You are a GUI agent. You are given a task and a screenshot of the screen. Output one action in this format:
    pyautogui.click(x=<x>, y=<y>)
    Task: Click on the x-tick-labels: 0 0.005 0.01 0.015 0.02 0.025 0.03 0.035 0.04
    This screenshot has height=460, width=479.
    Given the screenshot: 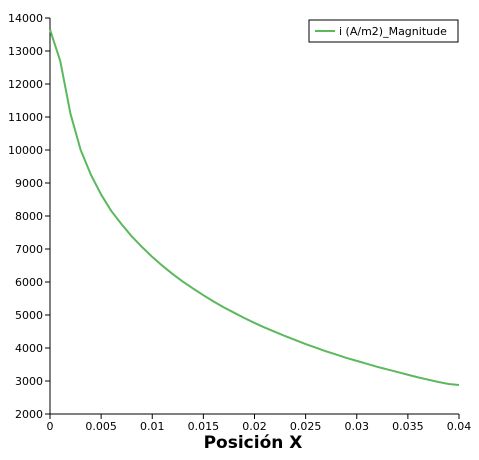 What is the action you would take?
    pyautogui.click(x=259, y=426)
    